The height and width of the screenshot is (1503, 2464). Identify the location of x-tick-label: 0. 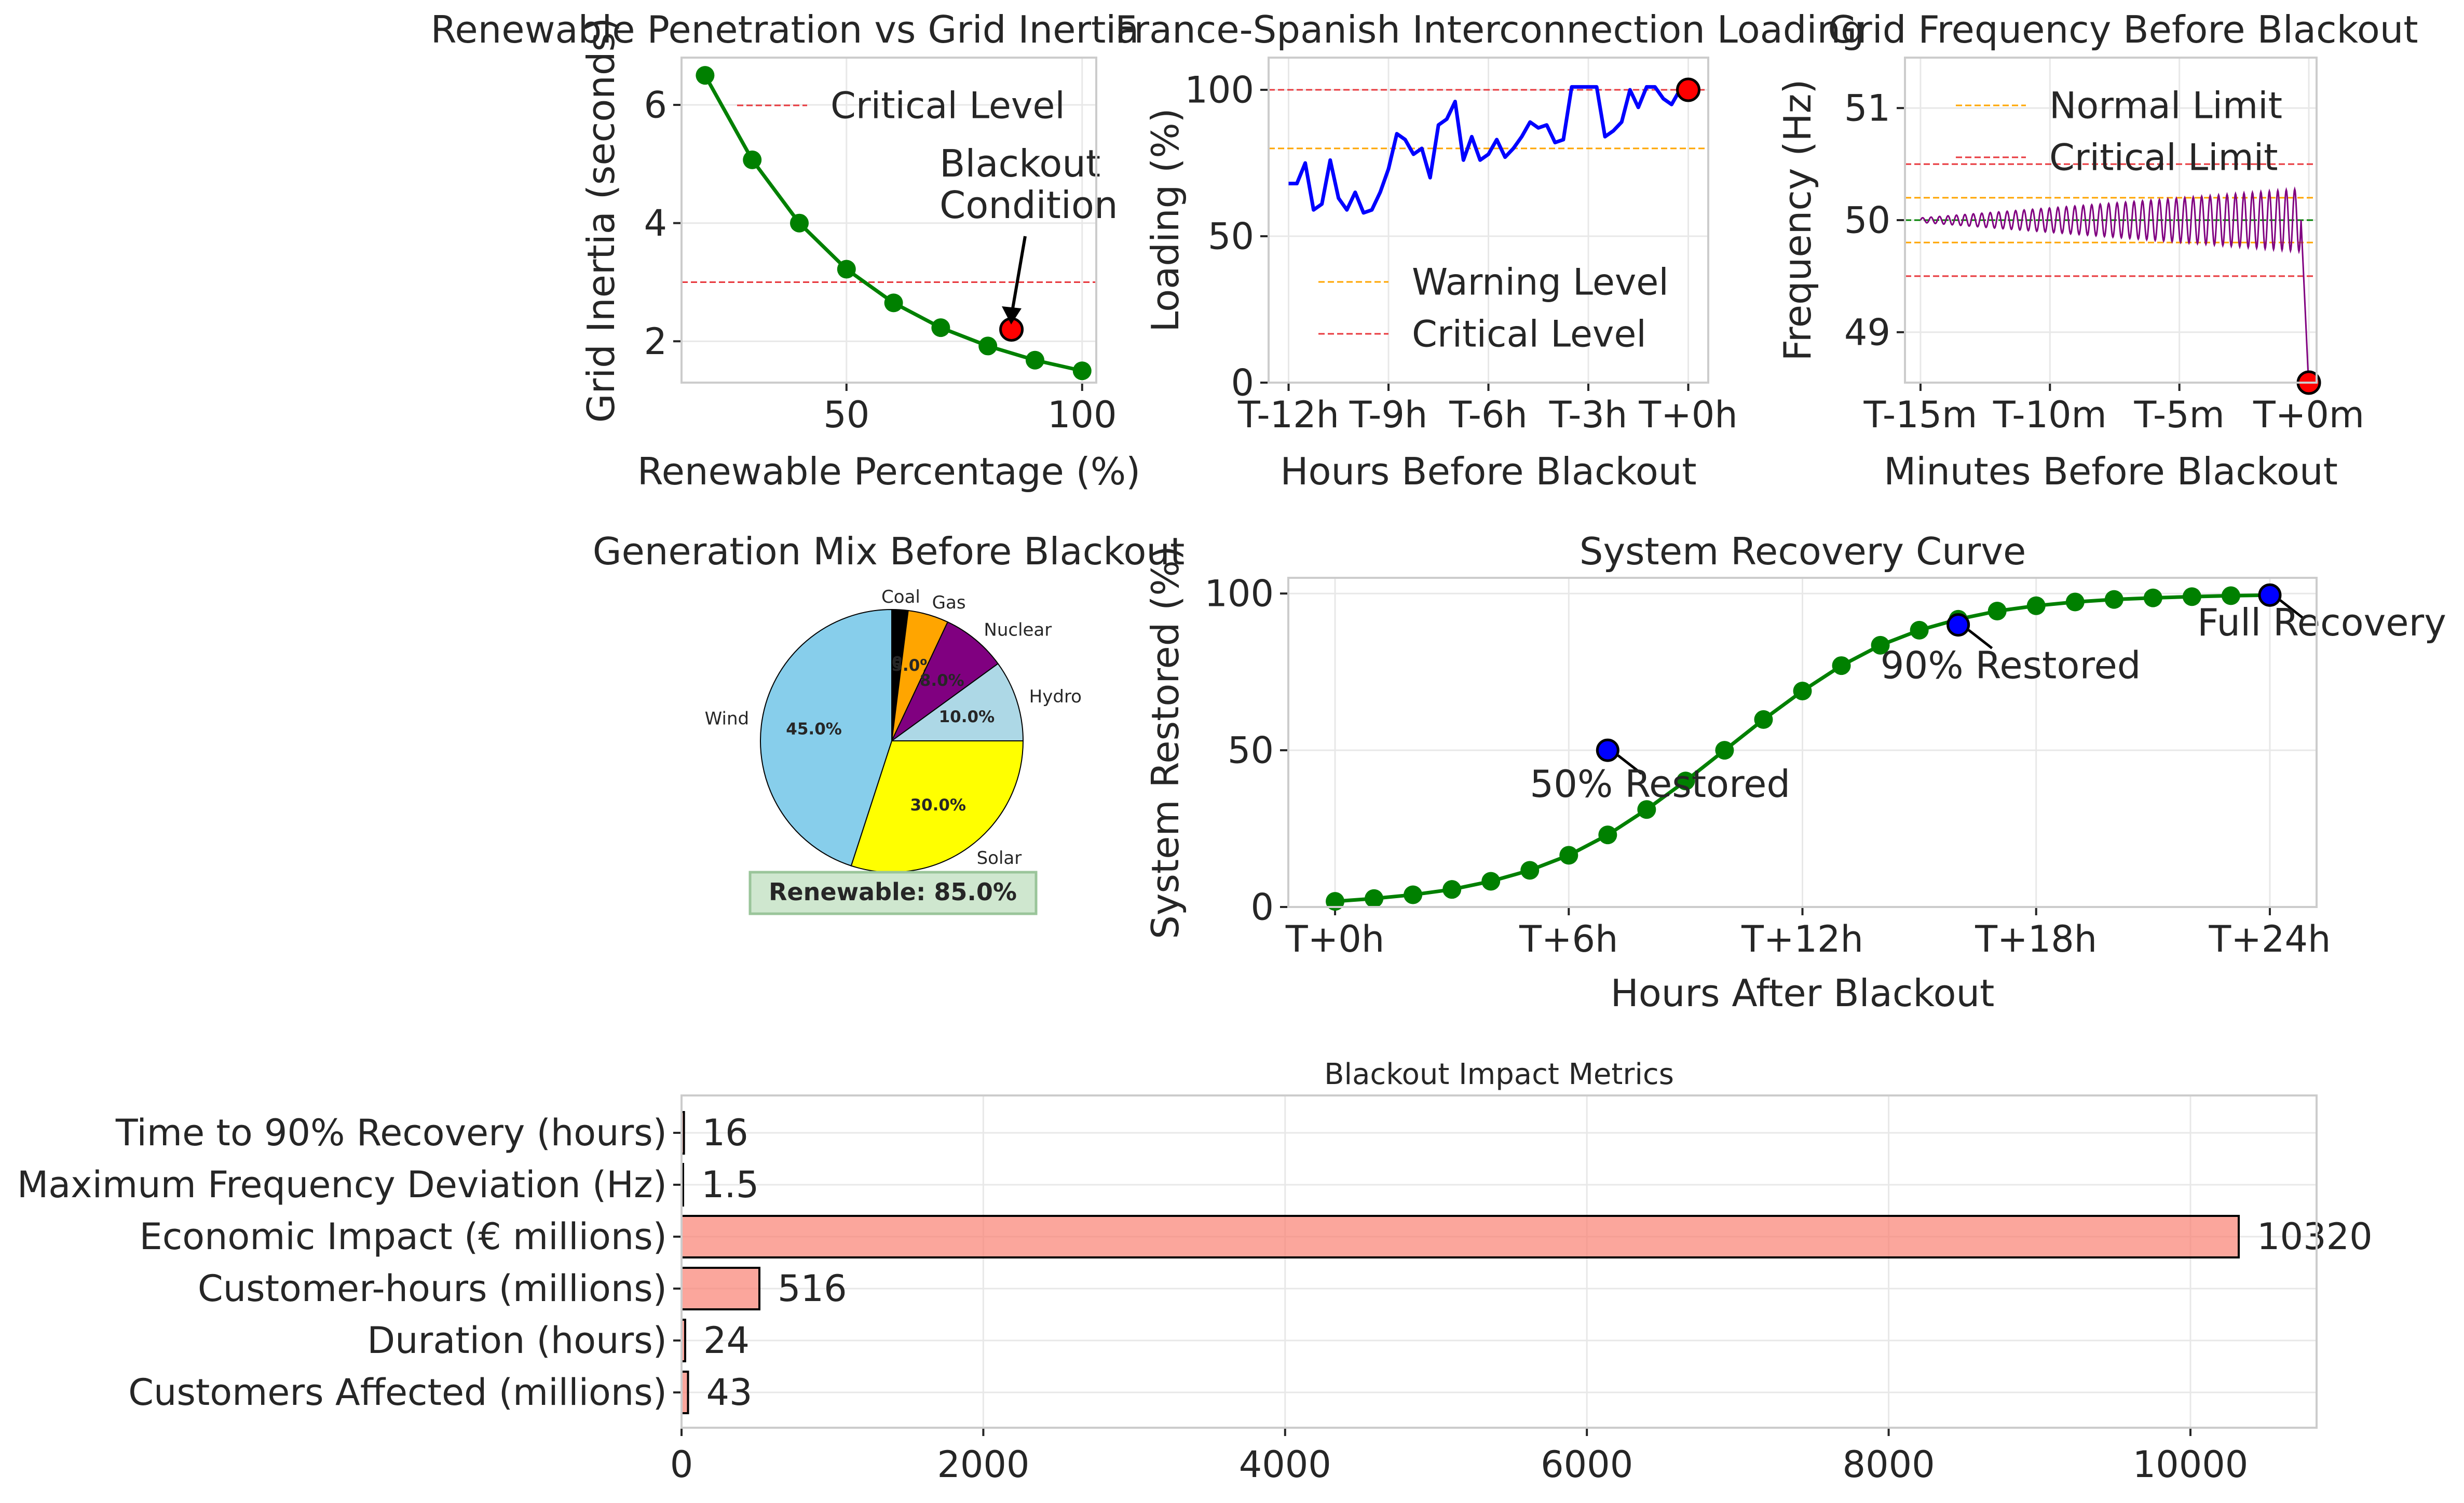
(681, 1465).